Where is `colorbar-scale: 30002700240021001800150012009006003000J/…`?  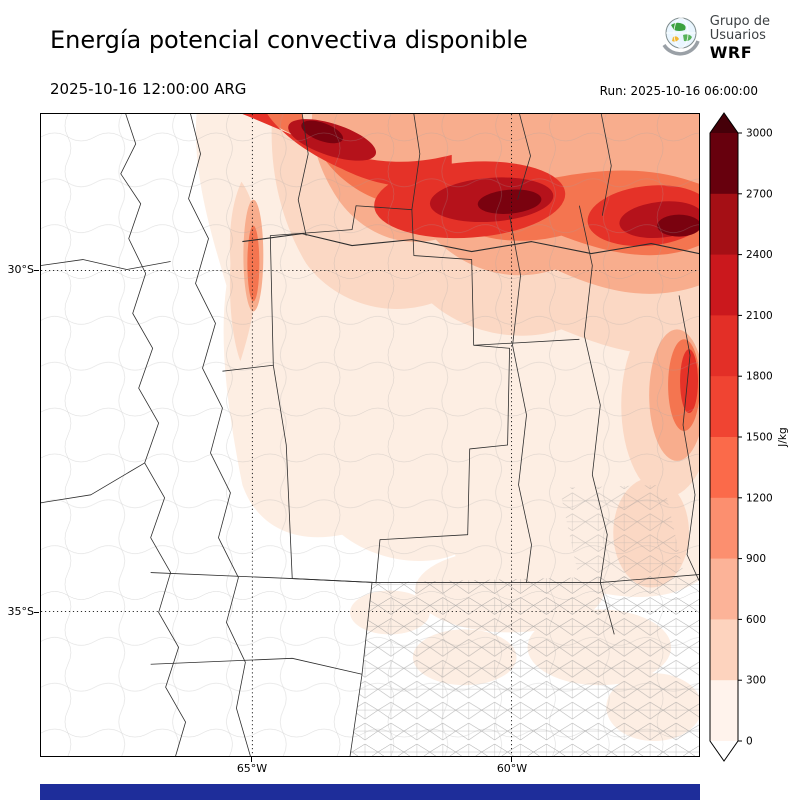 colorbar-scale: 30002700240021001800150012009006003000J/… is located at coordinates (749, 437).